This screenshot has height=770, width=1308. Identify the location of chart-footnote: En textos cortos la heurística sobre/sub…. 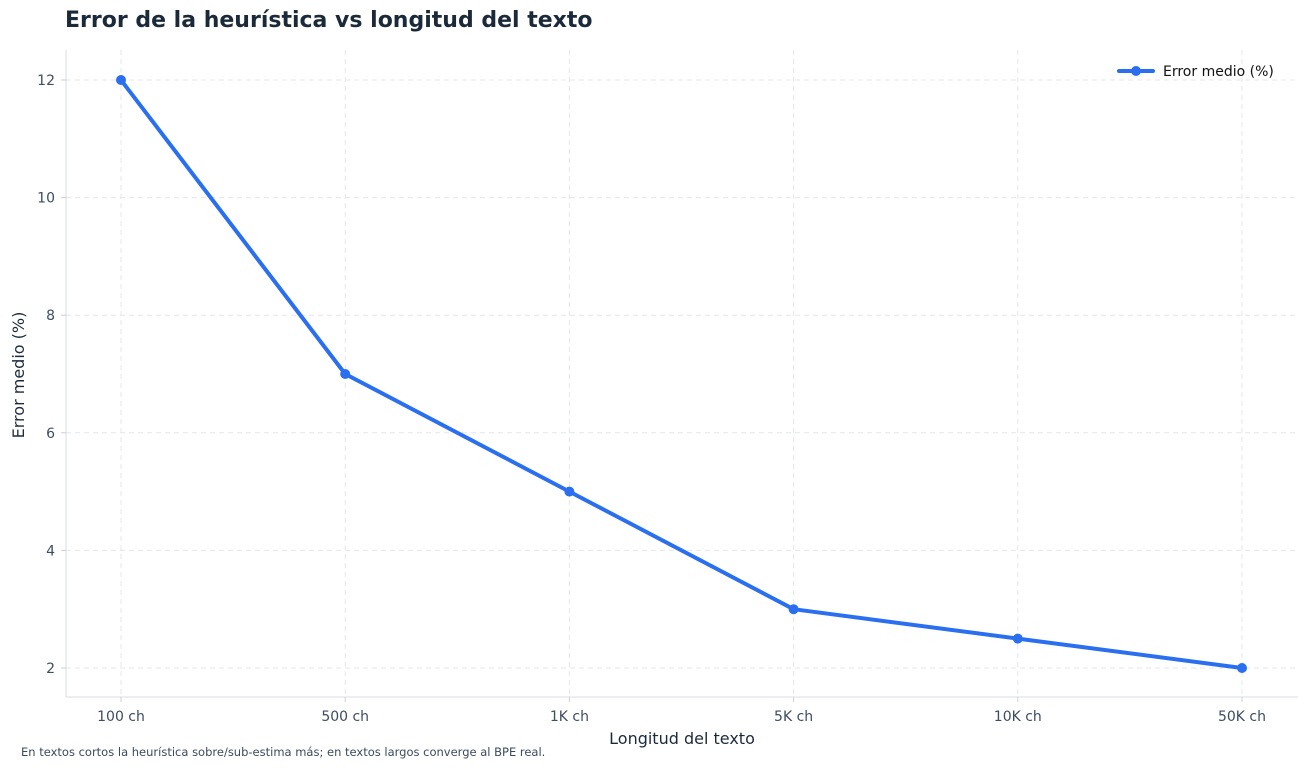
(283, 752).